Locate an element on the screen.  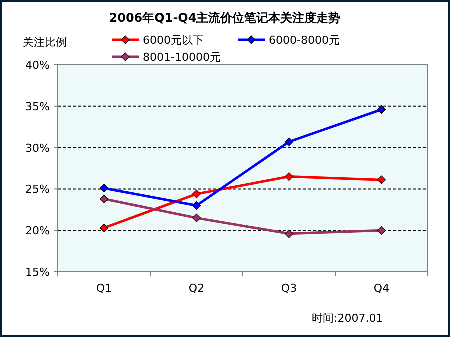
y-tick-label: 30% is located at coordinates (38, 148).